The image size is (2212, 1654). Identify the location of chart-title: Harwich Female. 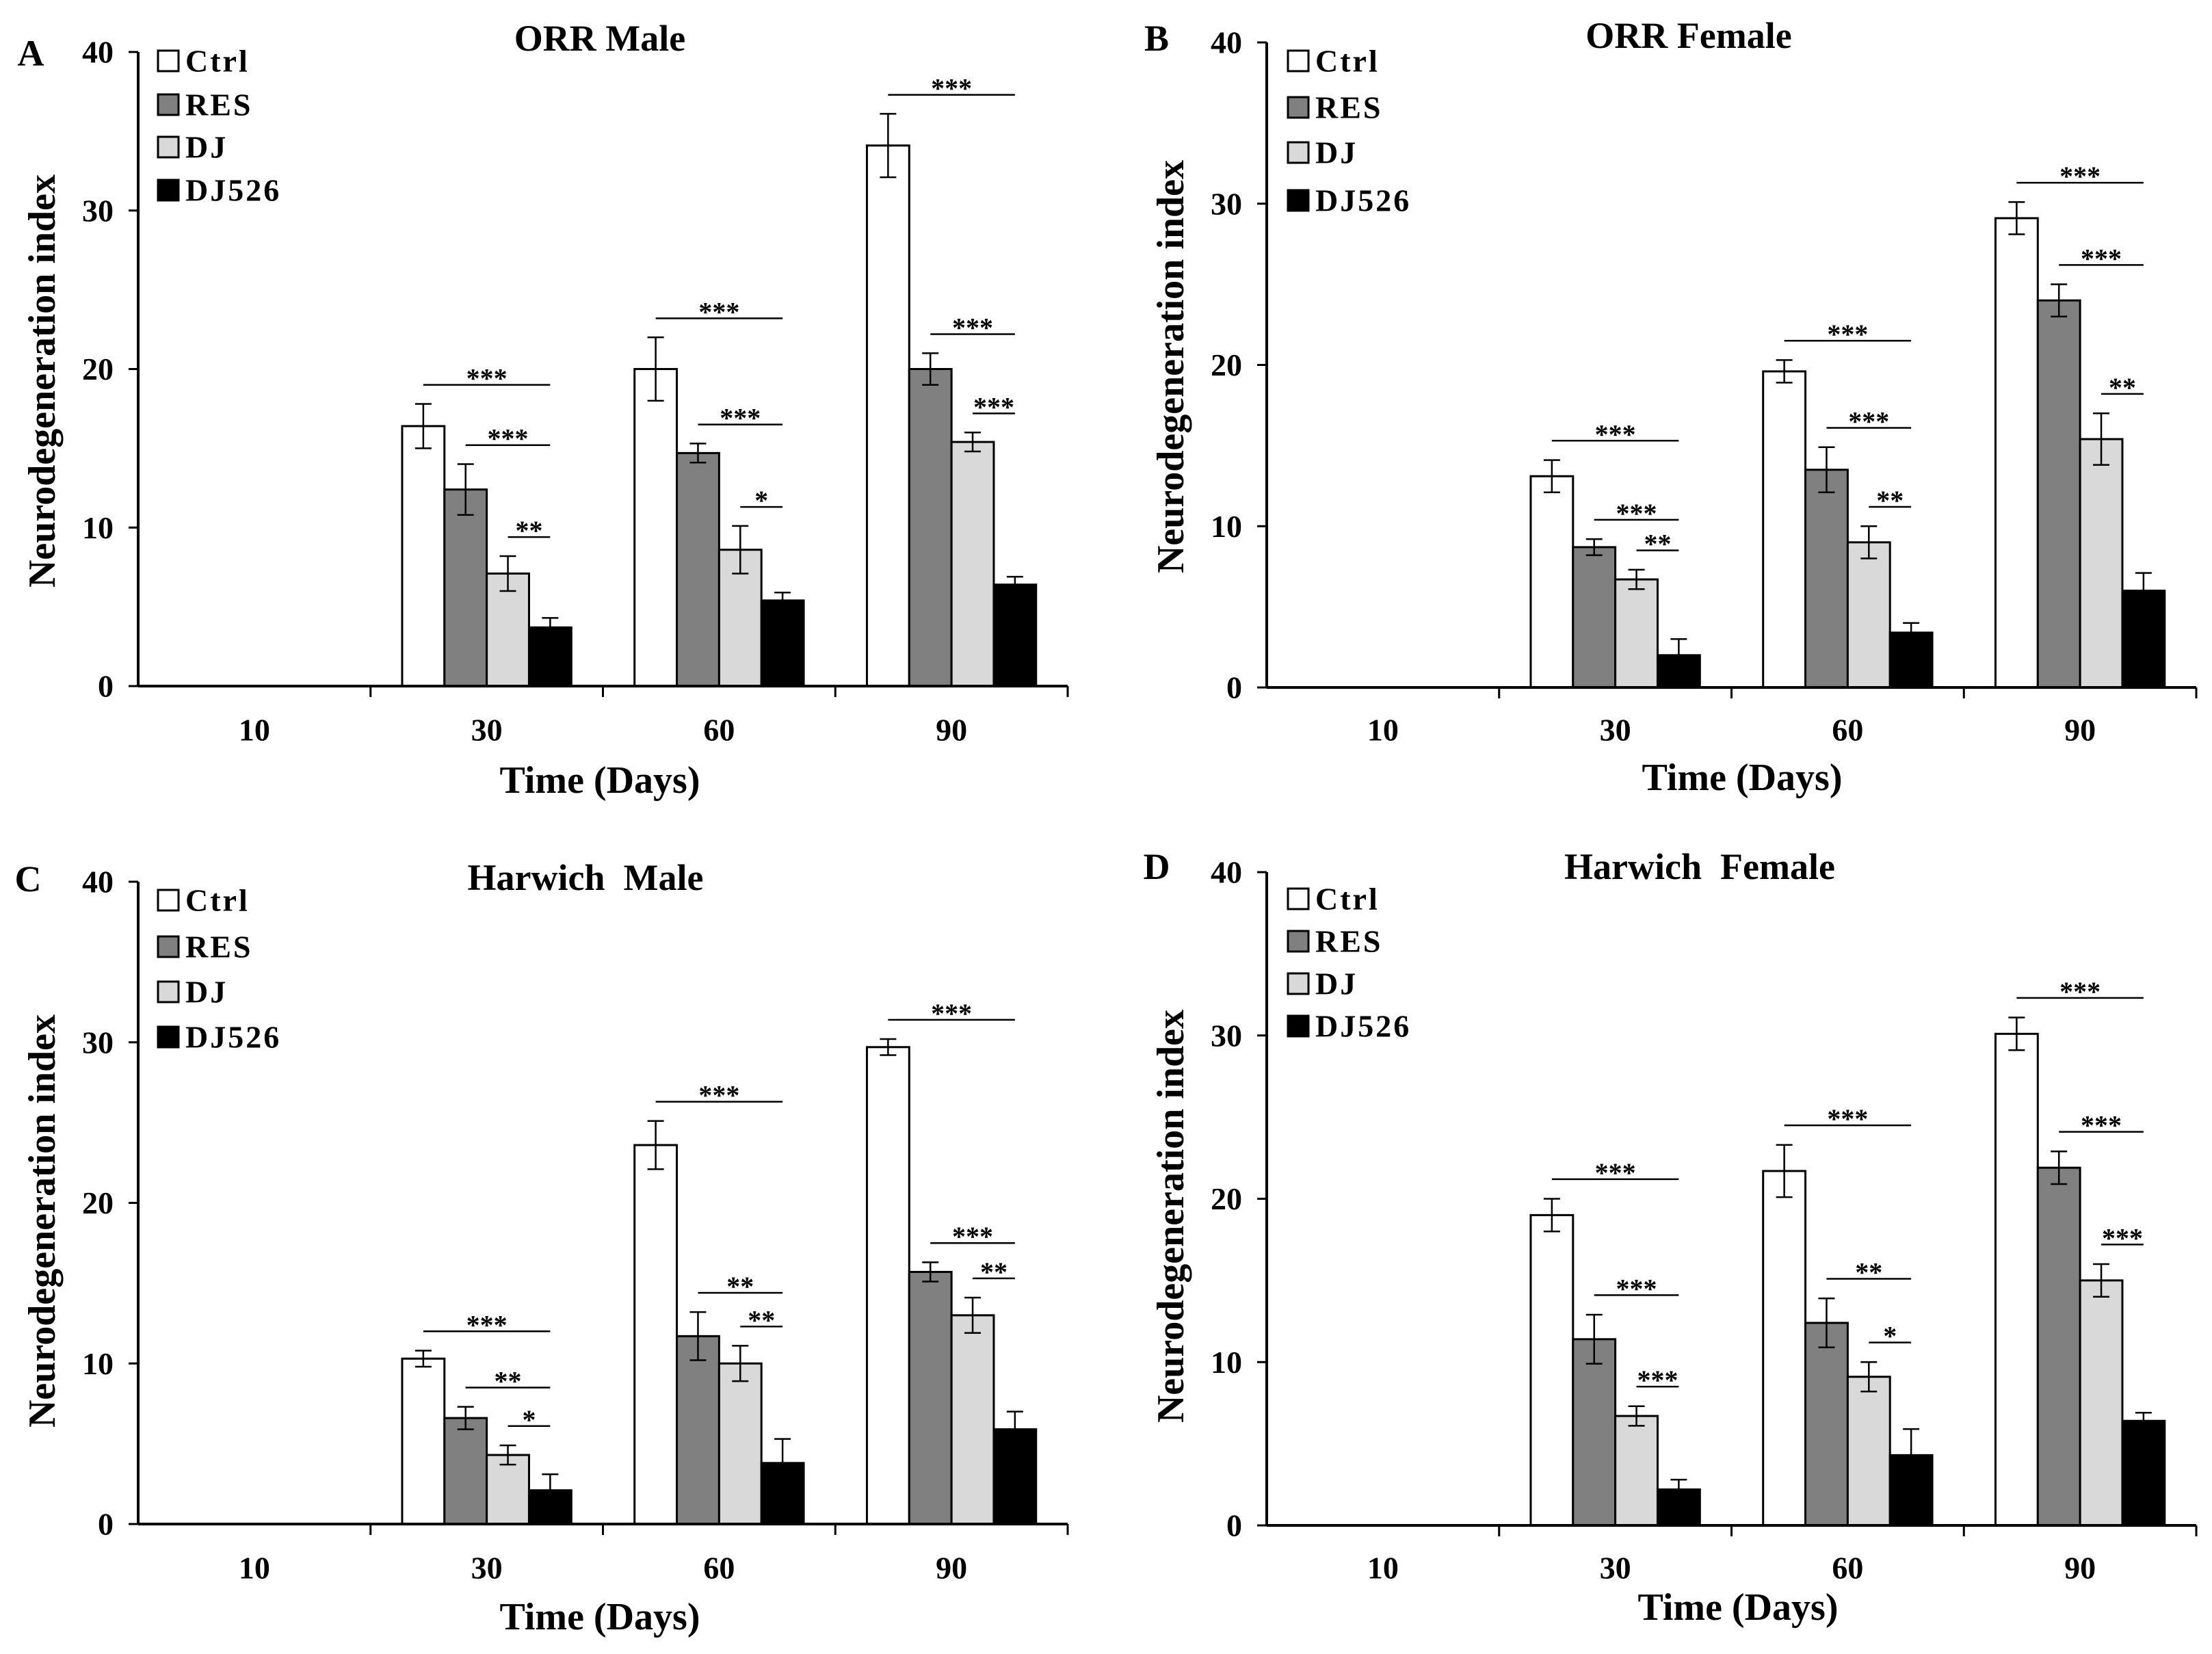
(1700, 867).